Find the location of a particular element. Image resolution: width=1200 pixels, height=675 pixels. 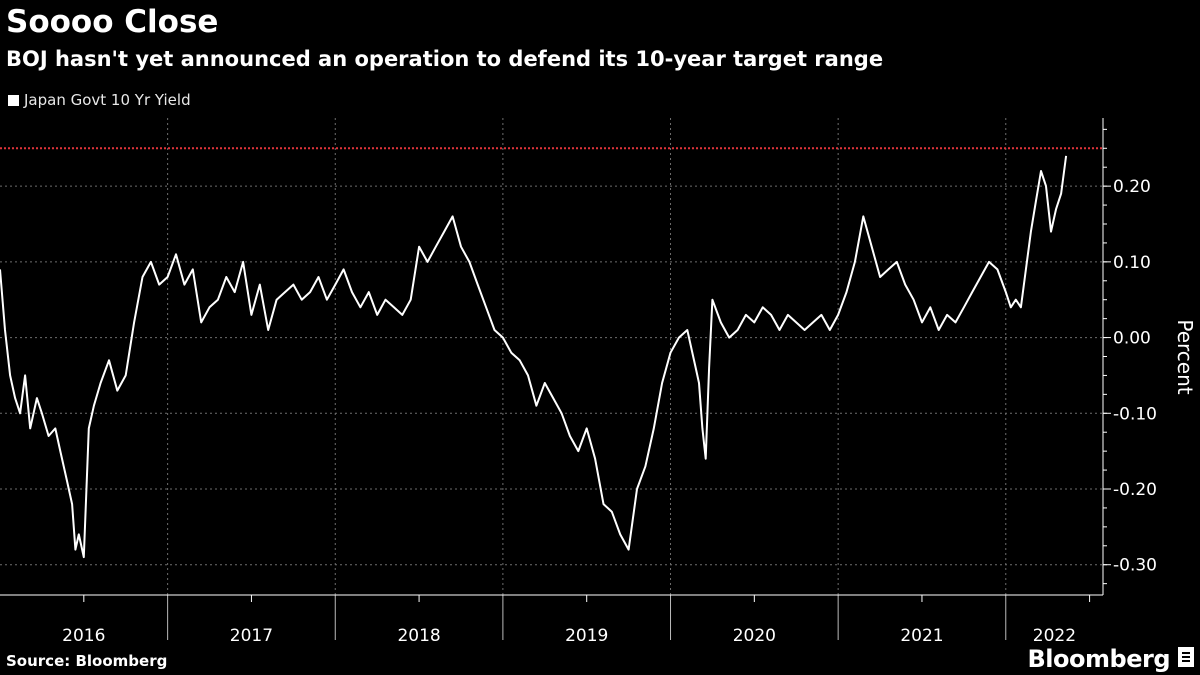

bloomberg-logo: Bloomberg is located at coordinates (1099, 659).